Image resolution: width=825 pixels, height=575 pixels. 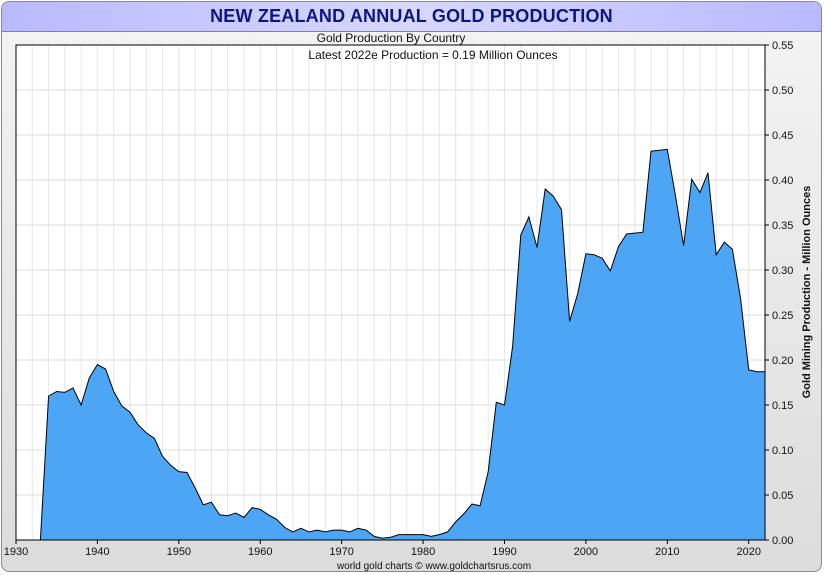 What do you see at coordinates (782, 316) in the screenshot?
I see `y-tick-label: 0.25` at bounding box center [782, 316].